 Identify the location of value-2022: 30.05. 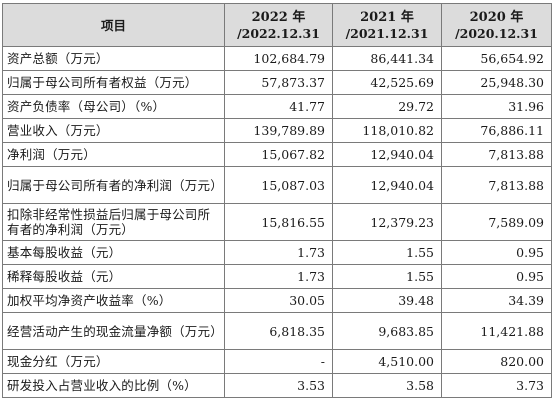
(278, 300).